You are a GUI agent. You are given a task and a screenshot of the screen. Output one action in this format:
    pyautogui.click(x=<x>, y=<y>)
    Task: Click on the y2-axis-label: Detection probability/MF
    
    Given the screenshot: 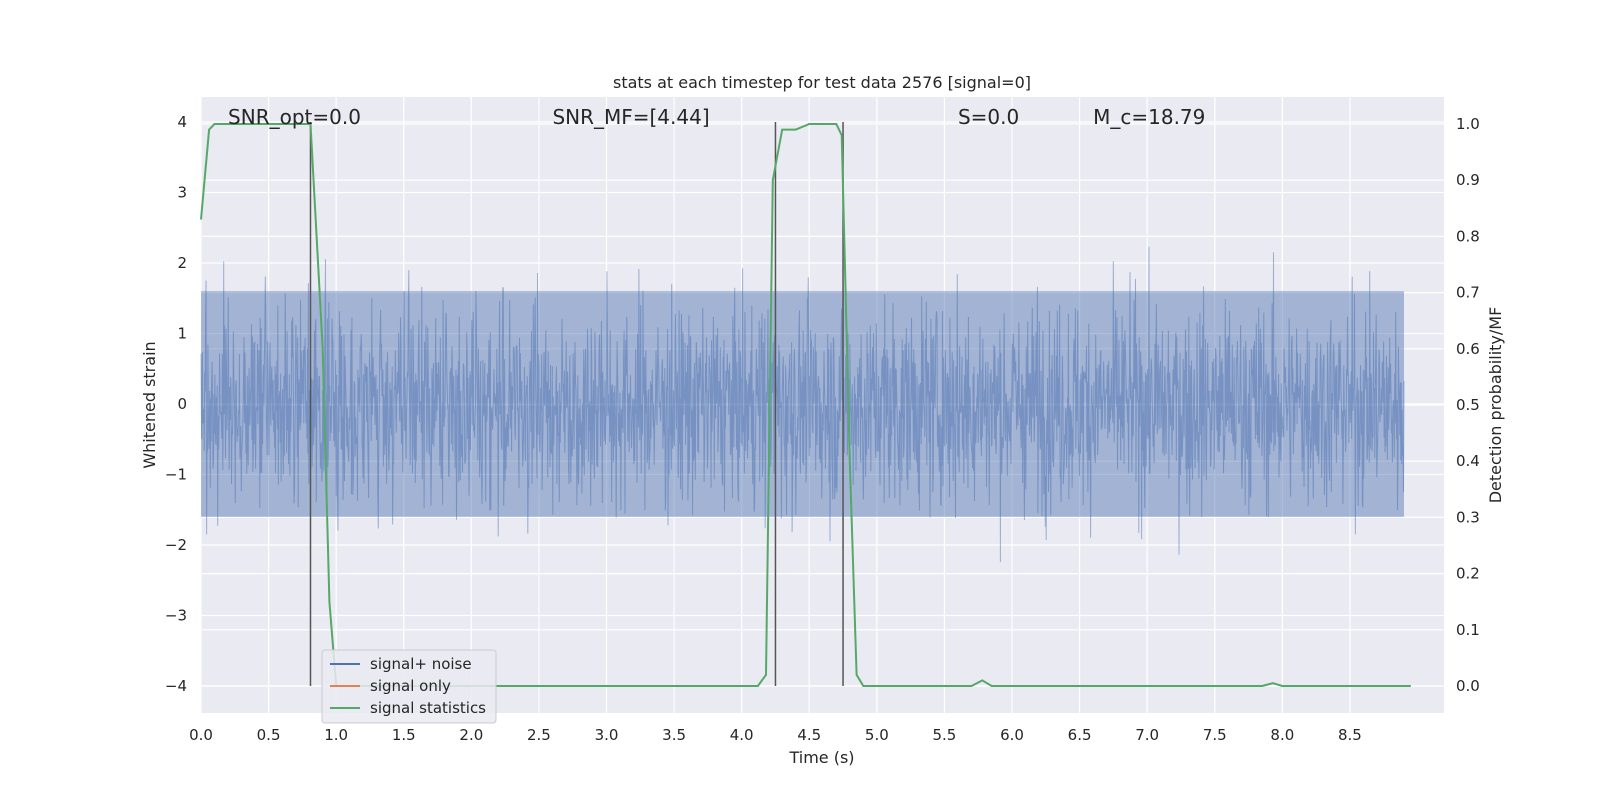 What is the action you would take?
    pyautogui.click(x=1495, y=405)
    